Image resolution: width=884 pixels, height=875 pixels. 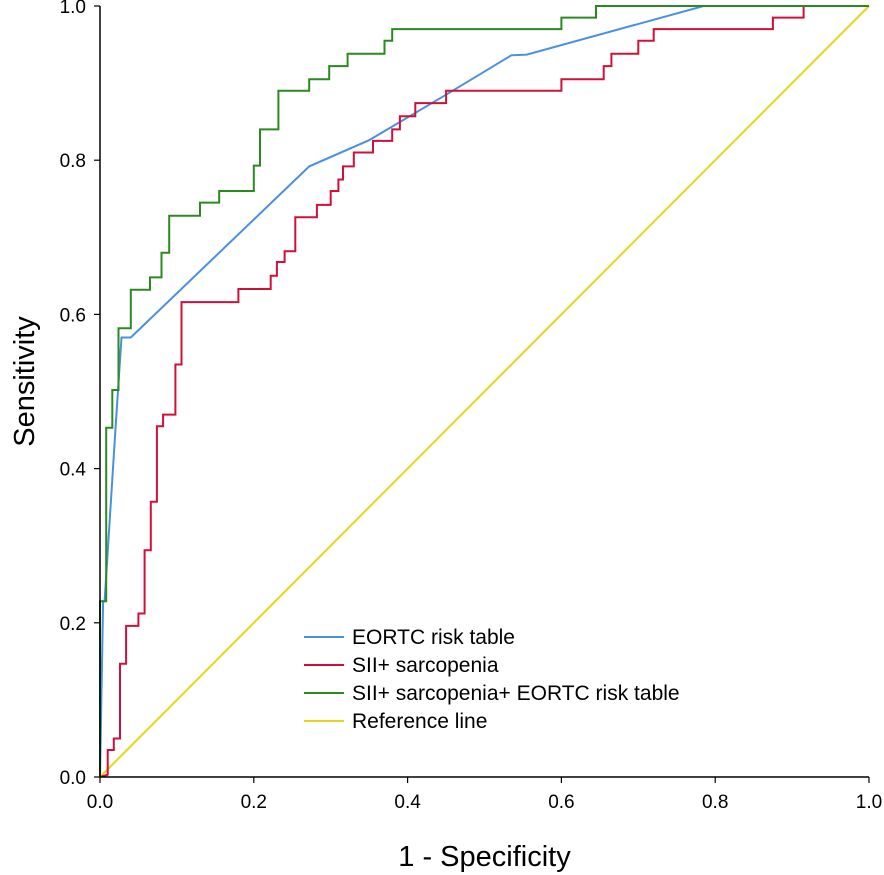 I want to click on legend-label: EORTC risk table, so click(x=433, y=637).